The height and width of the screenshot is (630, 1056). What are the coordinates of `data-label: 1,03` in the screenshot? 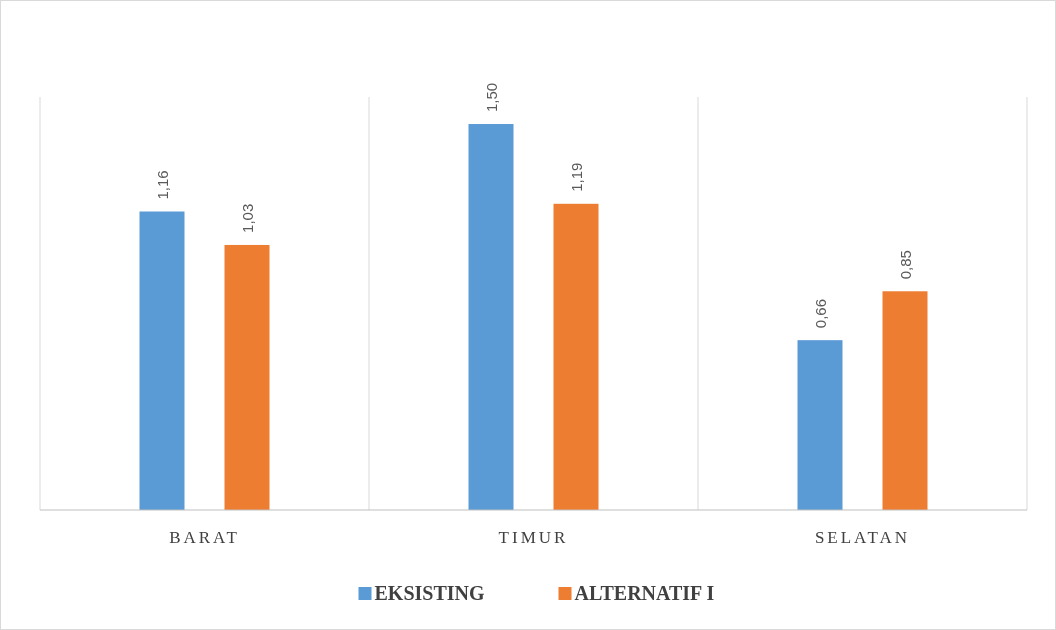 It's located at (247, 218).